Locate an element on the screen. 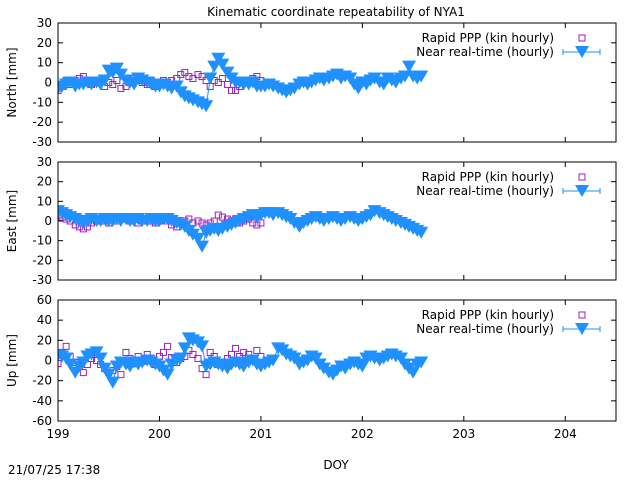 Image resolution: width=640 pixels, height=480 pixels. y-axis-label: East [mm] is located at coordinates (12, 221).